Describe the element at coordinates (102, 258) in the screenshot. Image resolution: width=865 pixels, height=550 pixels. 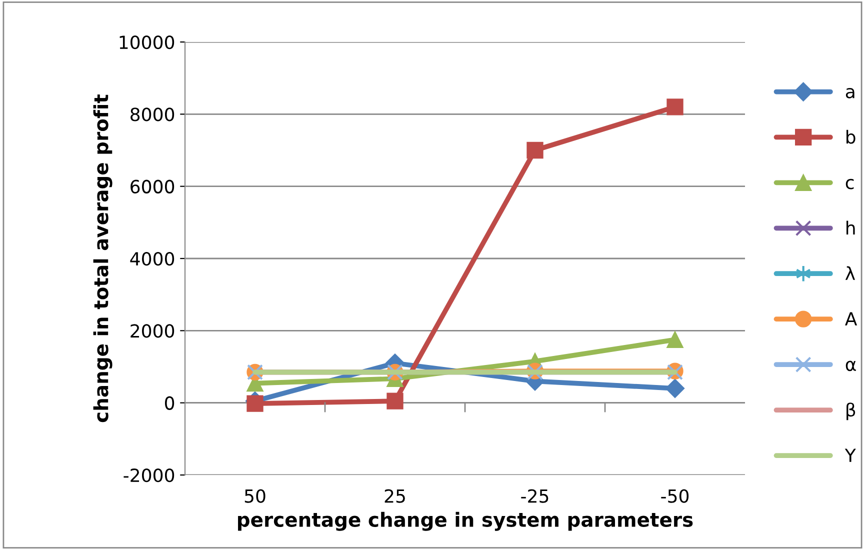
I see `y-axis-title: change in total average profit` at that location.